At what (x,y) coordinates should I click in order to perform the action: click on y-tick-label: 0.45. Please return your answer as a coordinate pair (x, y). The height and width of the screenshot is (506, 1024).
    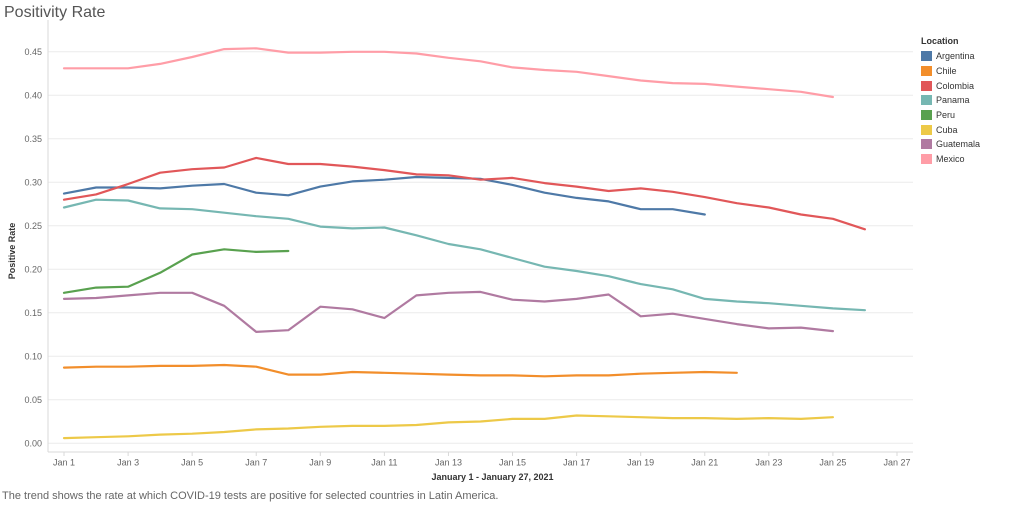
    Looking at the image, I should click on (33, 52).